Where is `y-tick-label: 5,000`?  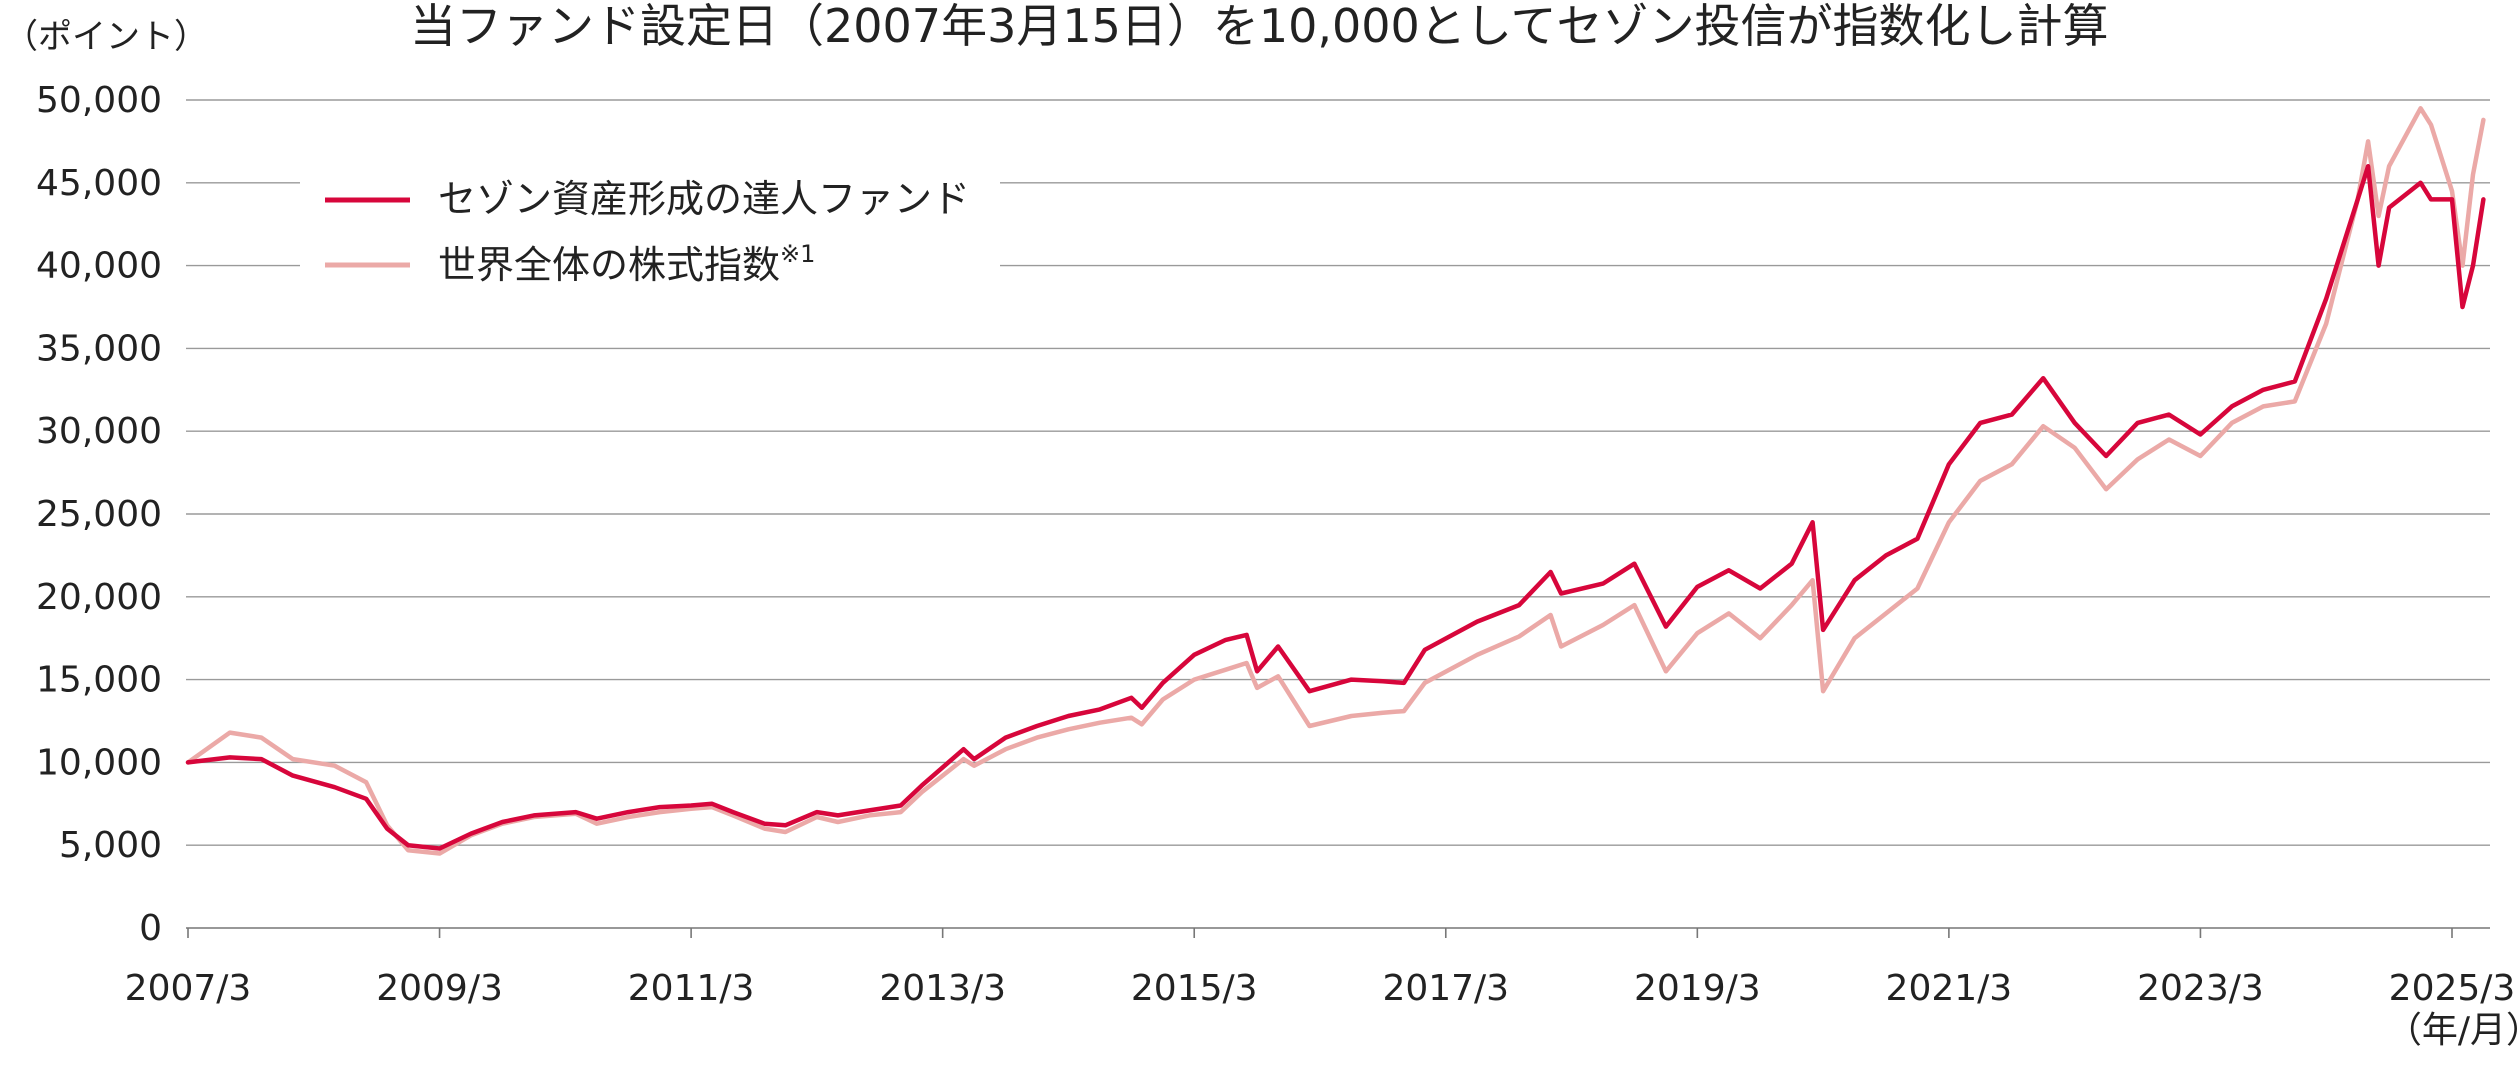
y-tick-label: 5,000 is located at coordinates (110, 845).